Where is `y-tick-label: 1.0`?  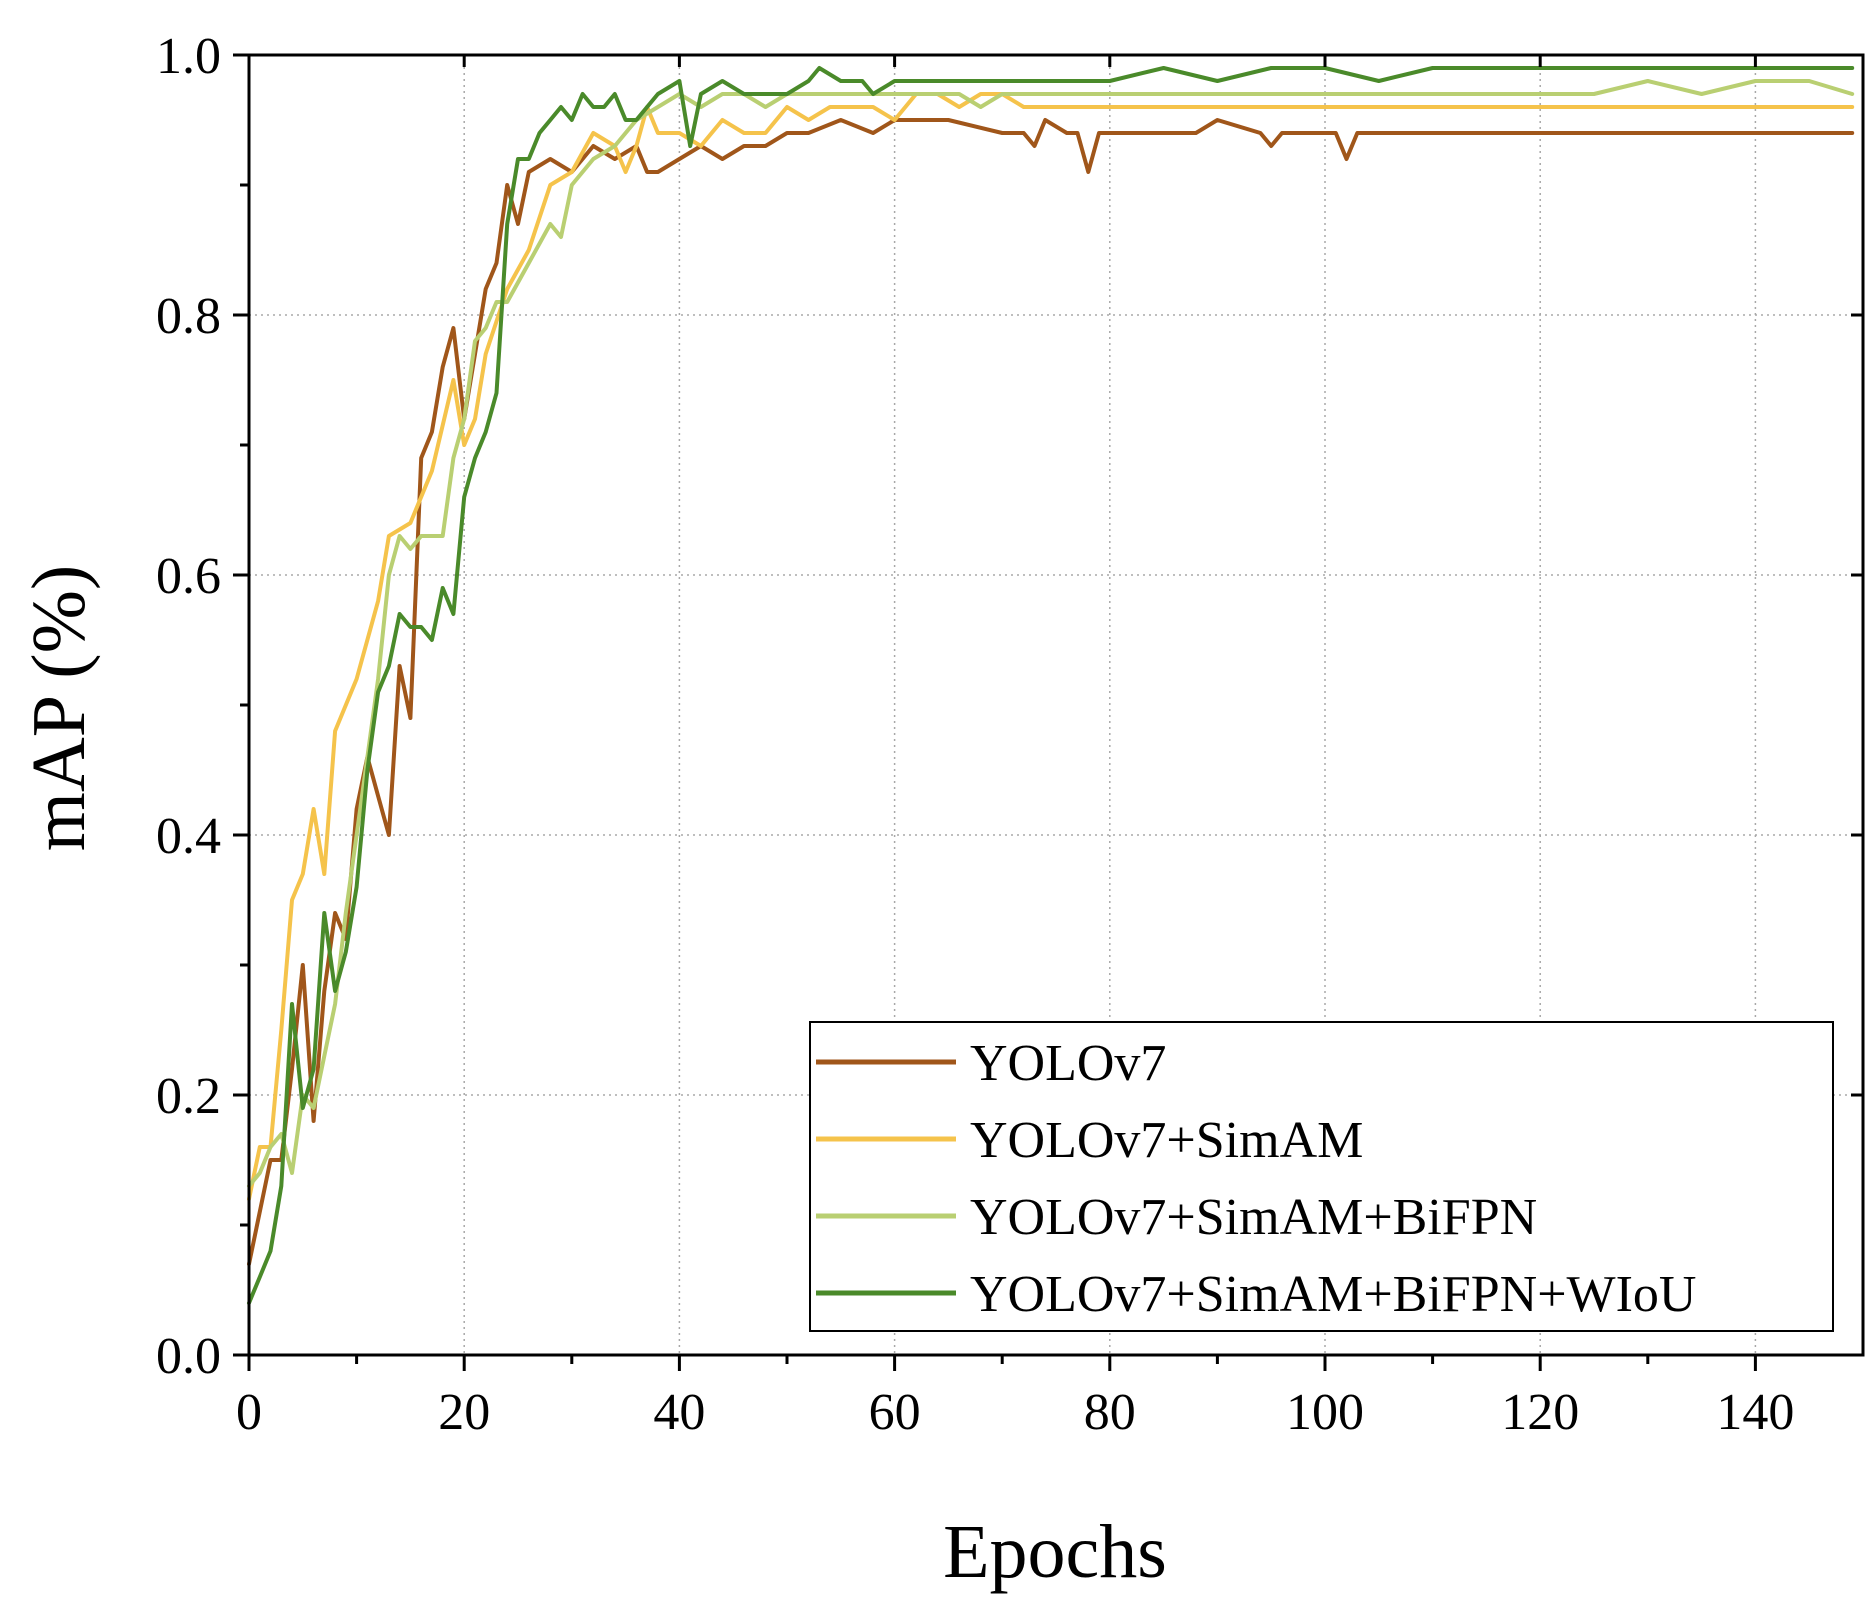 y-tick-label: 1.0 is located at coordinates (188, 56).